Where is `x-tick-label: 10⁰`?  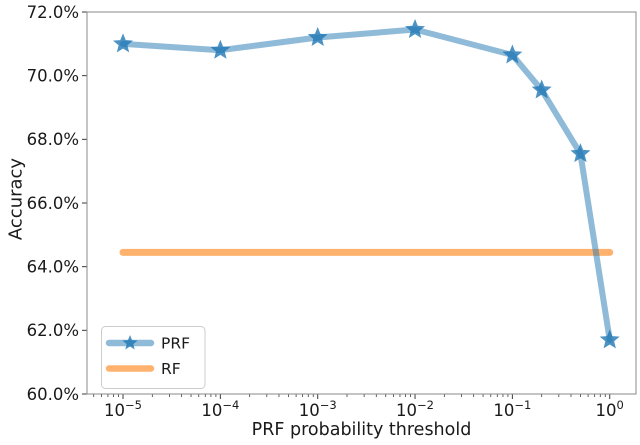 x-tick-label: 10⁰ is located at coordinates (610, 409).